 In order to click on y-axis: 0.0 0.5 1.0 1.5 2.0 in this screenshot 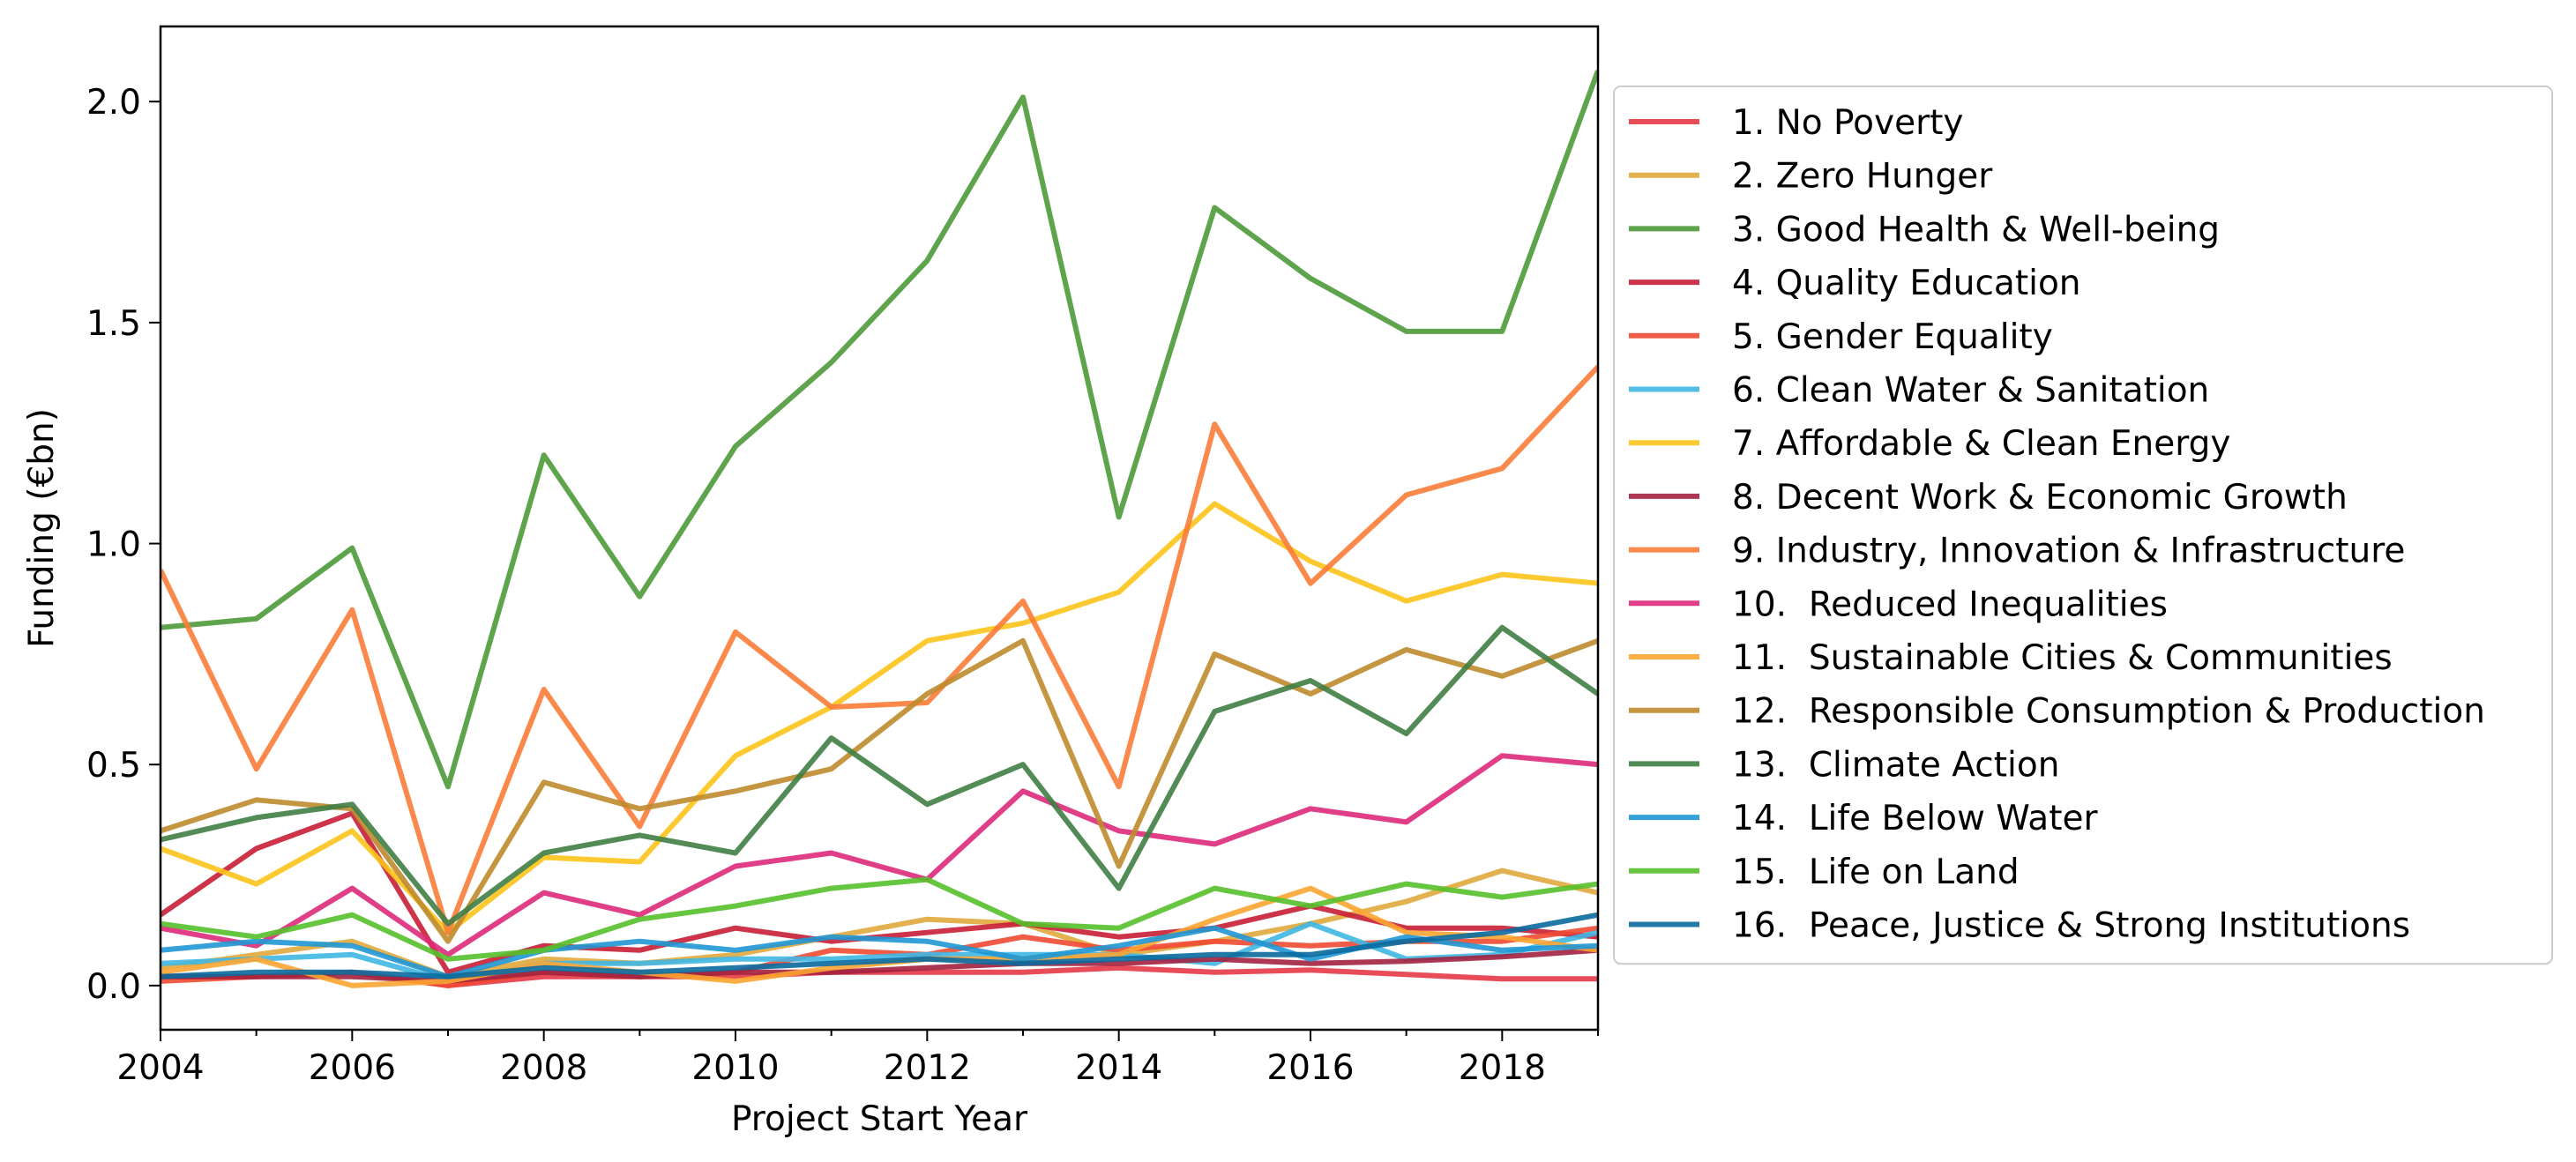, I will do `click(123, 545)`.